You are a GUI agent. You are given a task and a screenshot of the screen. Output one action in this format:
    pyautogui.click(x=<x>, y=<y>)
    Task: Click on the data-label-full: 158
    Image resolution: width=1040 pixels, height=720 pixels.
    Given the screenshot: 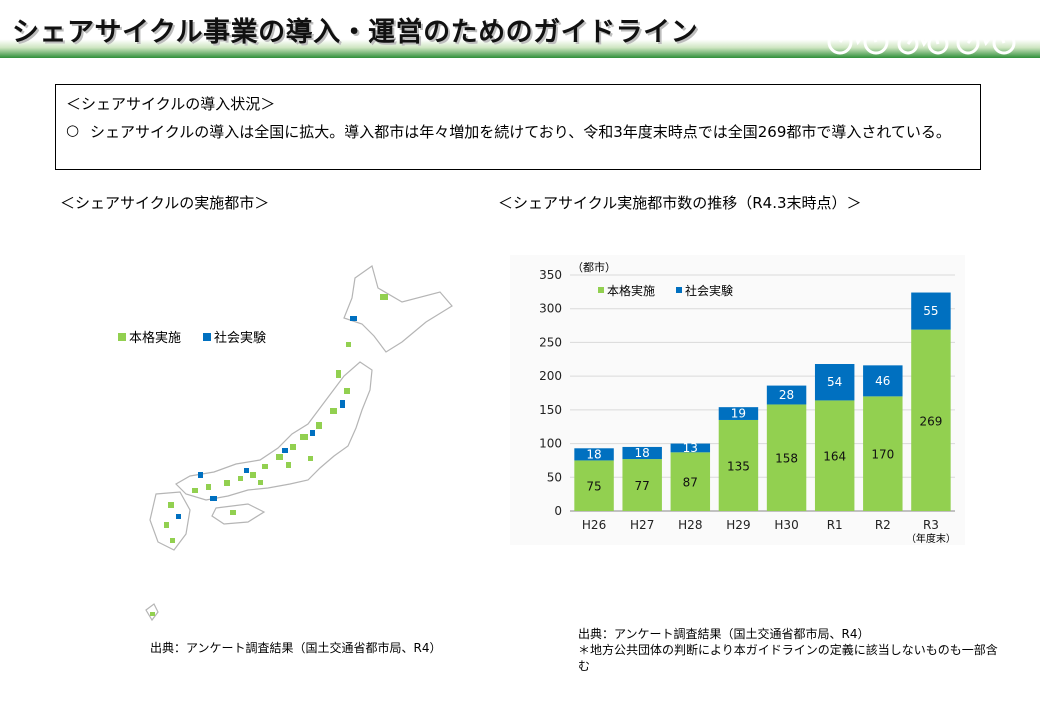 What is the action you would take?
    pyautogui.click(x=786, y=459)
    